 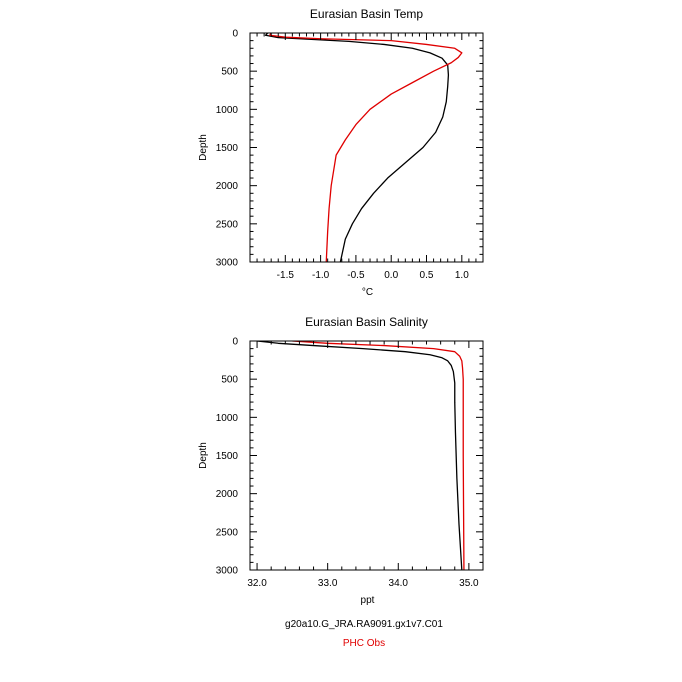 What do you see at coordinates (391, 275) in the screenshot?
I see `x-tick-label: 0.0` at bounding box center [391, 275].